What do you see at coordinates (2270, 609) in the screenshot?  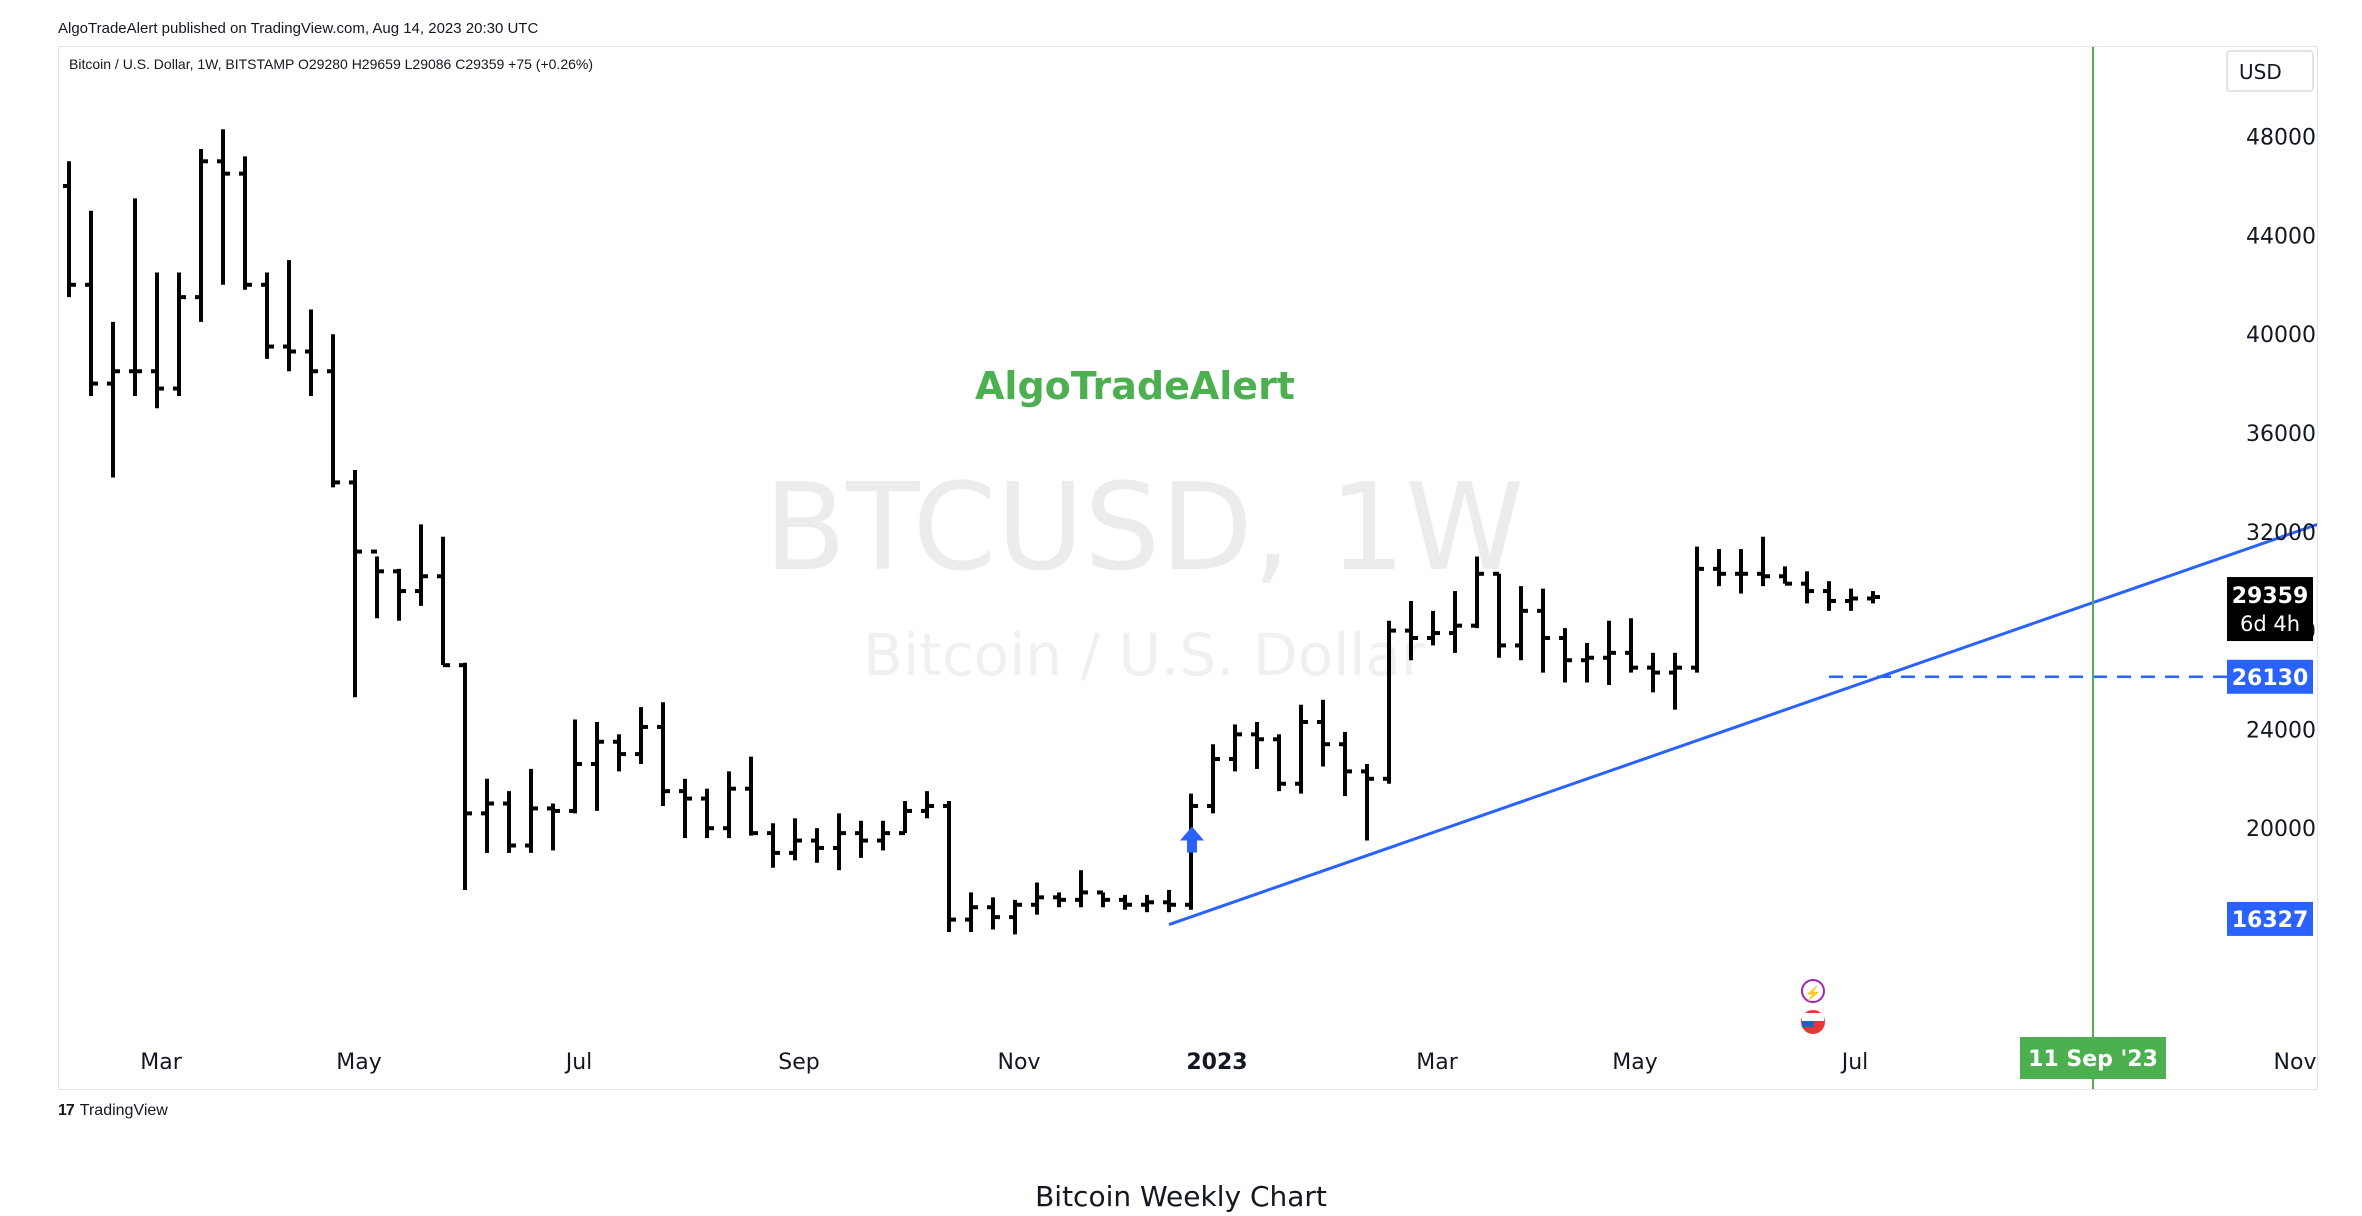 I see `last-price-label` at bounding box center [2270, 609].